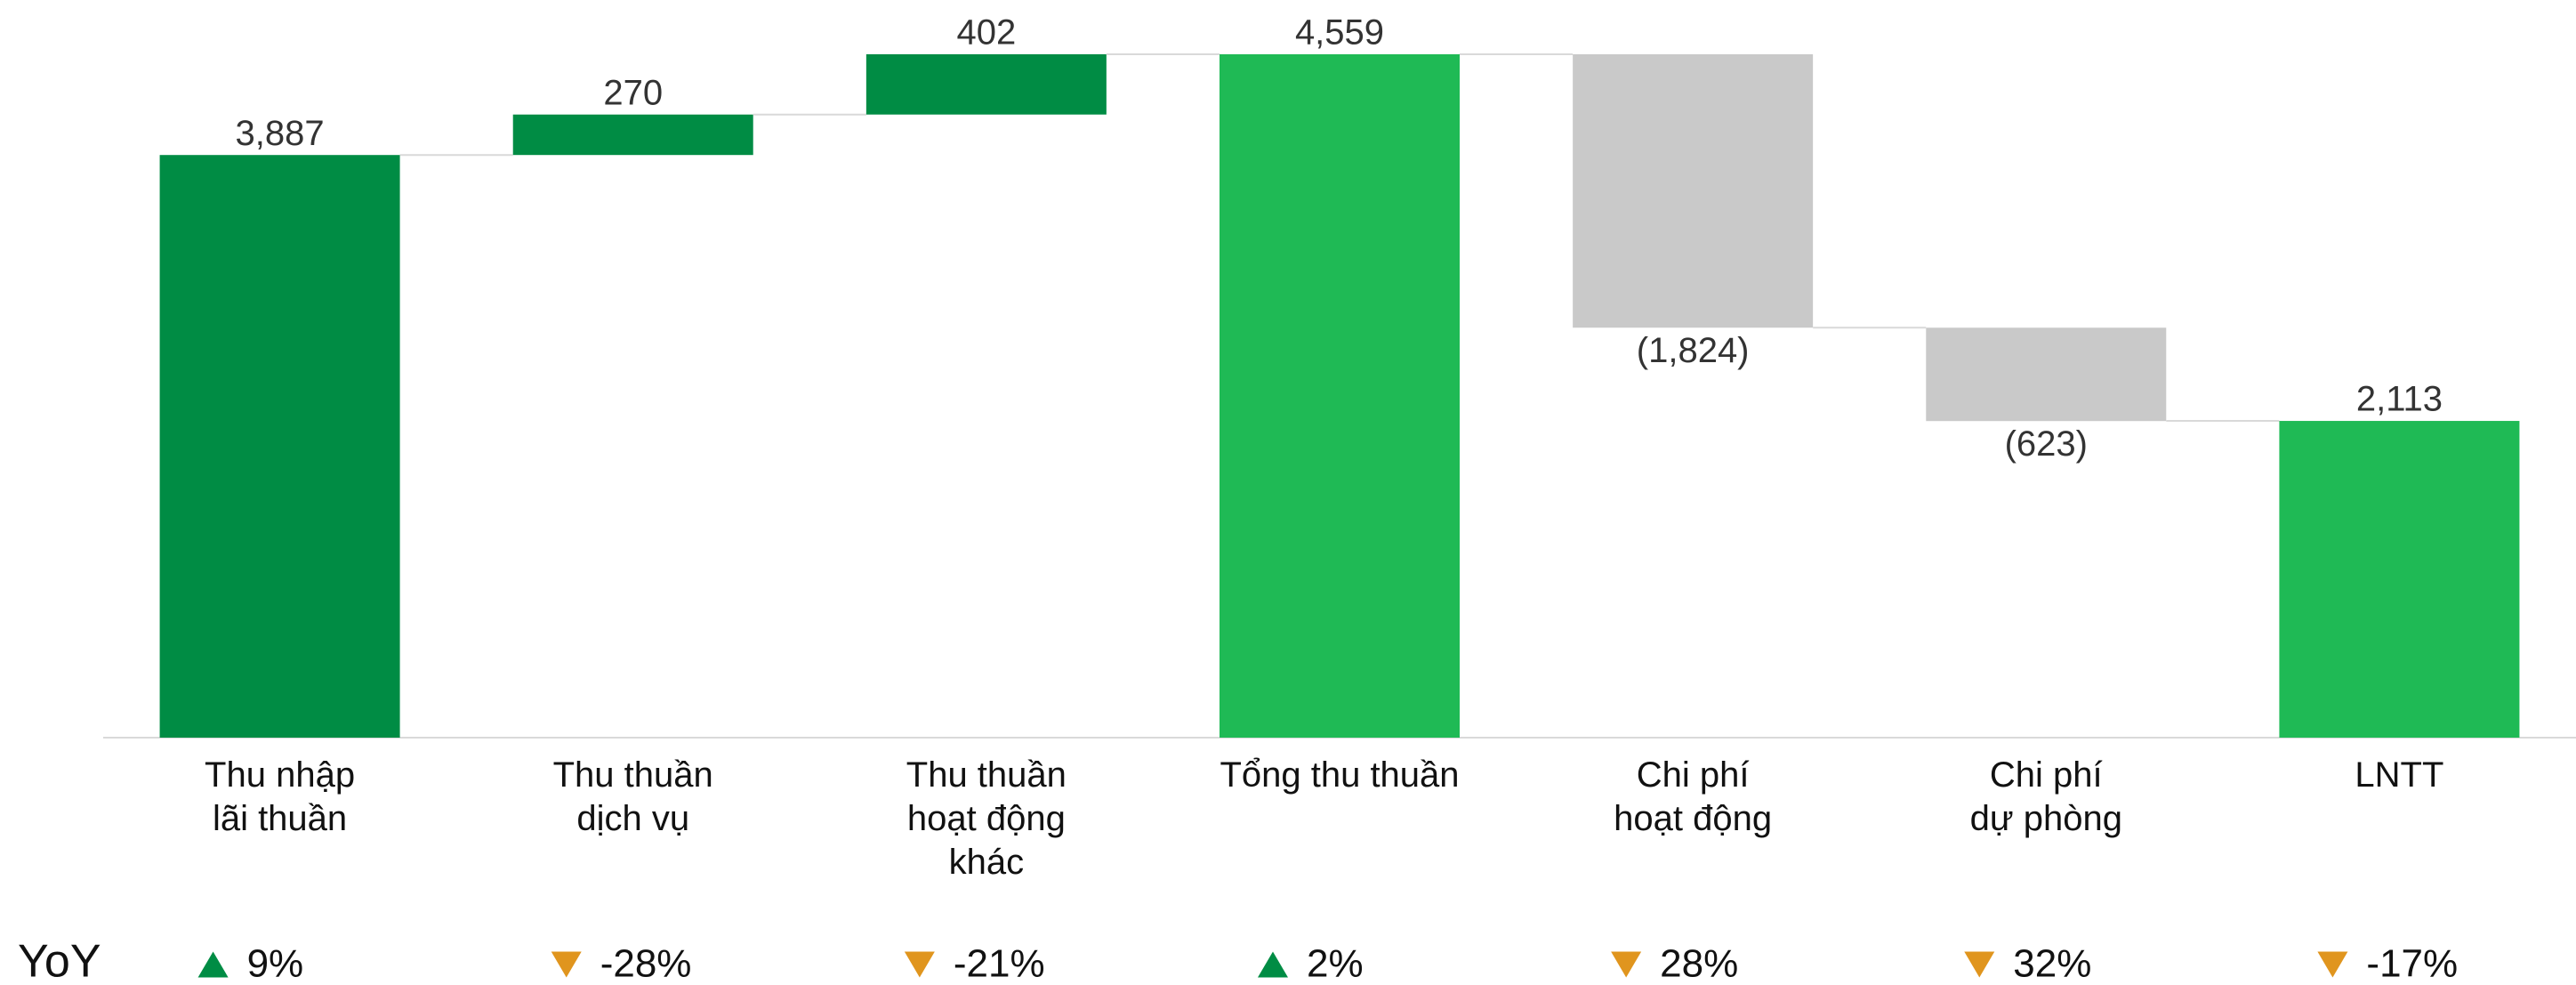 The image size is (2576, 985). What do you see at coordinates (632, 796) in the screenshot?
I see `category-label: Thu thuần dịch vụ` at bounding box center [632, 796].